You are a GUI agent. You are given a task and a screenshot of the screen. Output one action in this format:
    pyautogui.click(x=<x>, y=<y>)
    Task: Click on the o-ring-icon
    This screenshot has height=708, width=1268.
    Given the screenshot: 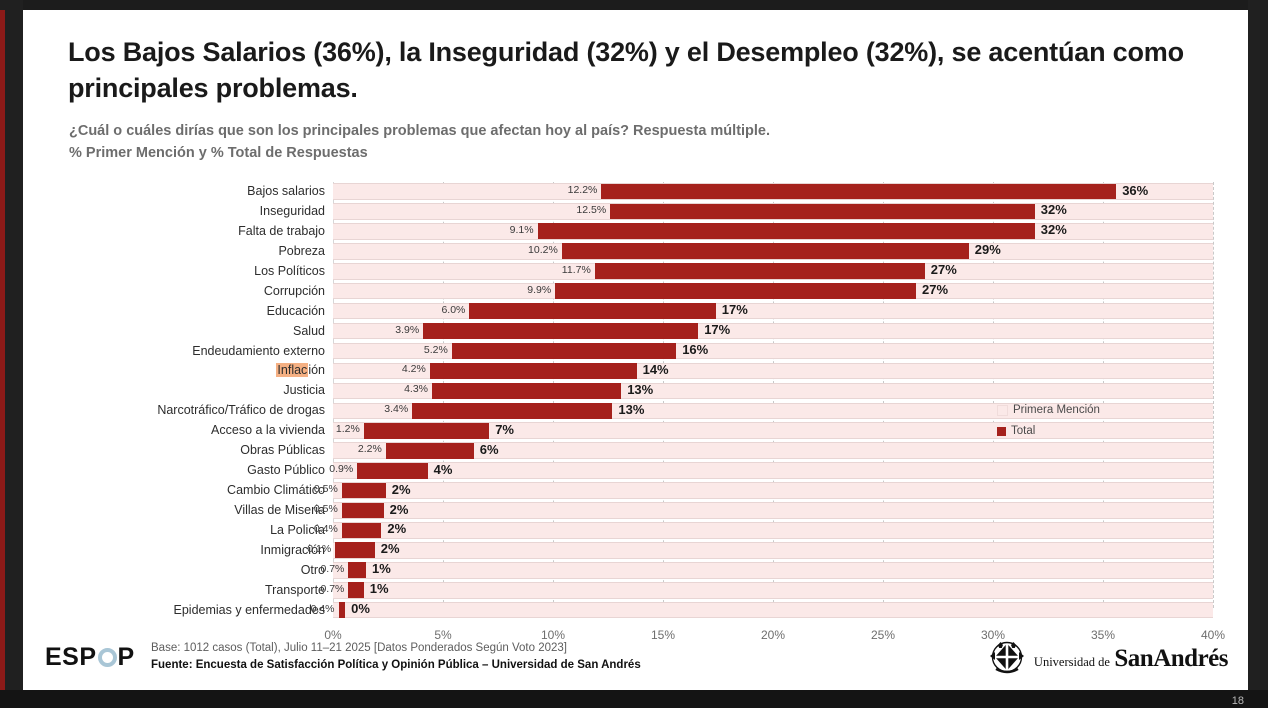 What is the action you would take?
    pyautogui.click(x=107, y=657)
    